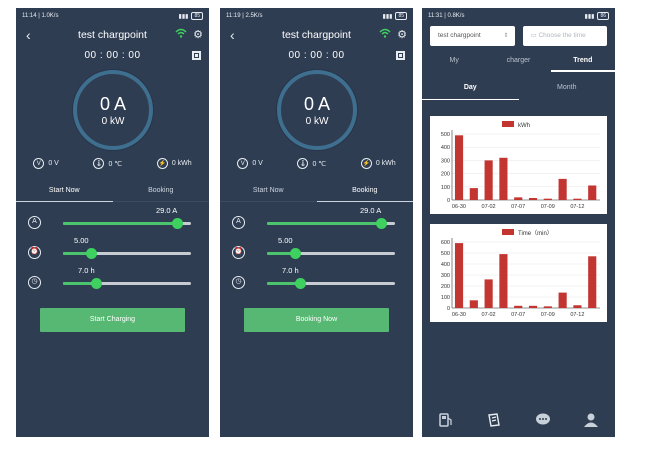 The image size is (655, 450). What do you see at coordinates (489, 315) in the screenshot?
I see `x-tick-label: 07-02` at bounding box center [489, 315].